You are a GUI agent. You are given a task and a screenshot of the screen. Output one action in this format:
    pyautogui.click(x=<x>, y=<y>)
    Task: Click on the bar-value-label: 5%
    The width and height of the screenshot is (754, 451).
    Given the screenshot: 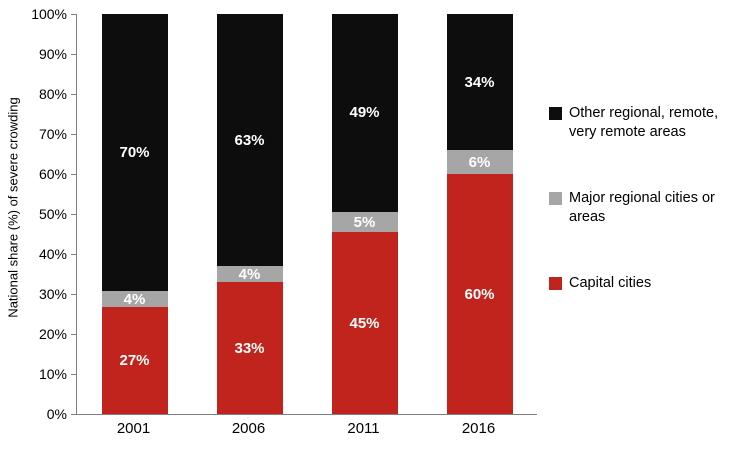 What is the action you would take?
    pyautogui.click(x=364, y=222)
    